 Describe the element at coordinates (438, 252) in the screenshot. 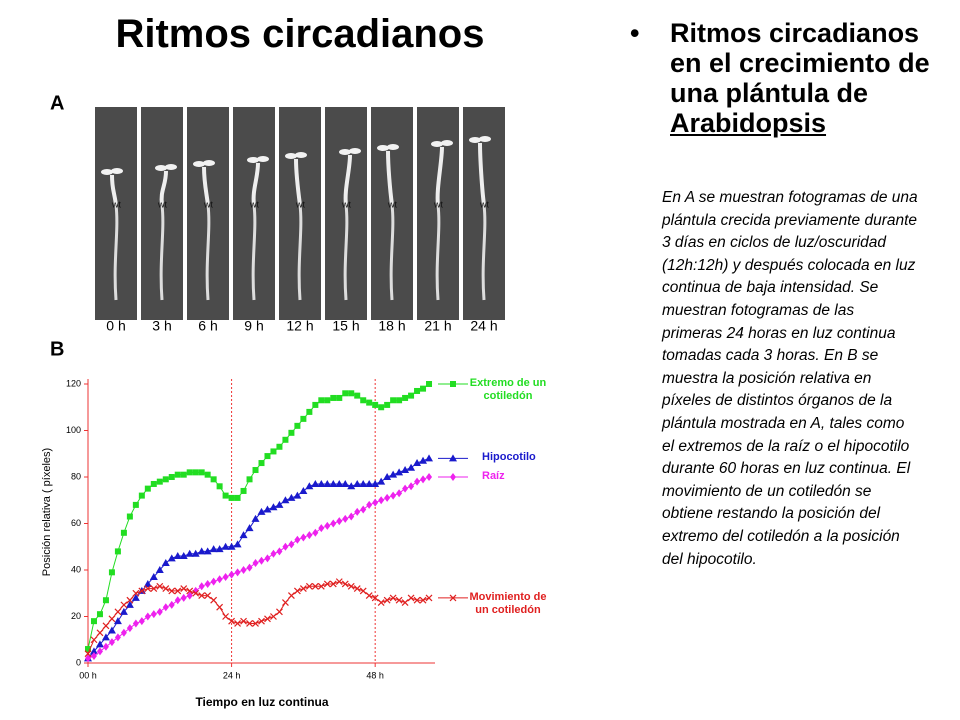

I see `seedling-root` at that location.